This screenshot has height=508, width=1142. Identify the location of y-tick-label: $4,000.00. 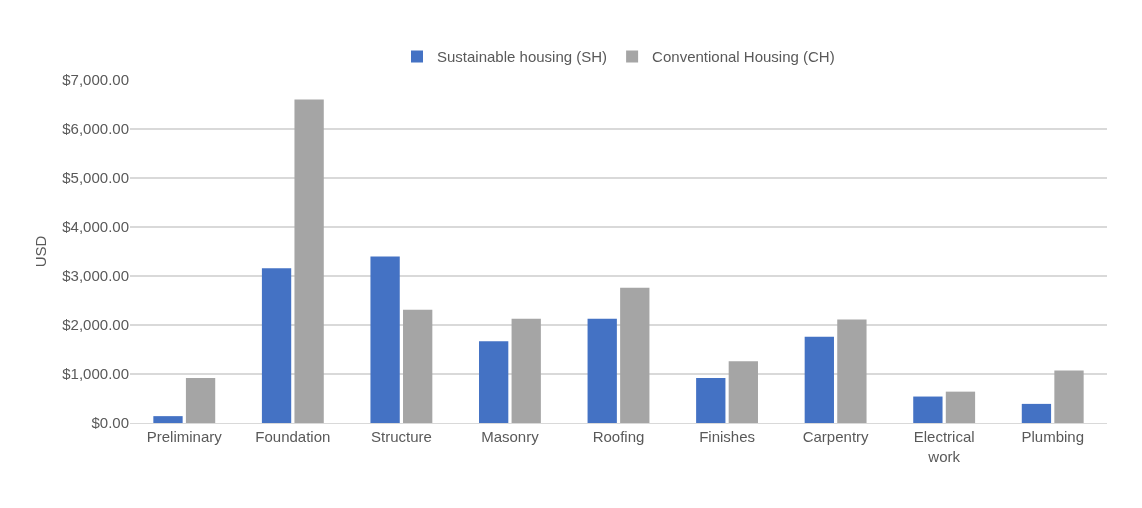
(95, 227).